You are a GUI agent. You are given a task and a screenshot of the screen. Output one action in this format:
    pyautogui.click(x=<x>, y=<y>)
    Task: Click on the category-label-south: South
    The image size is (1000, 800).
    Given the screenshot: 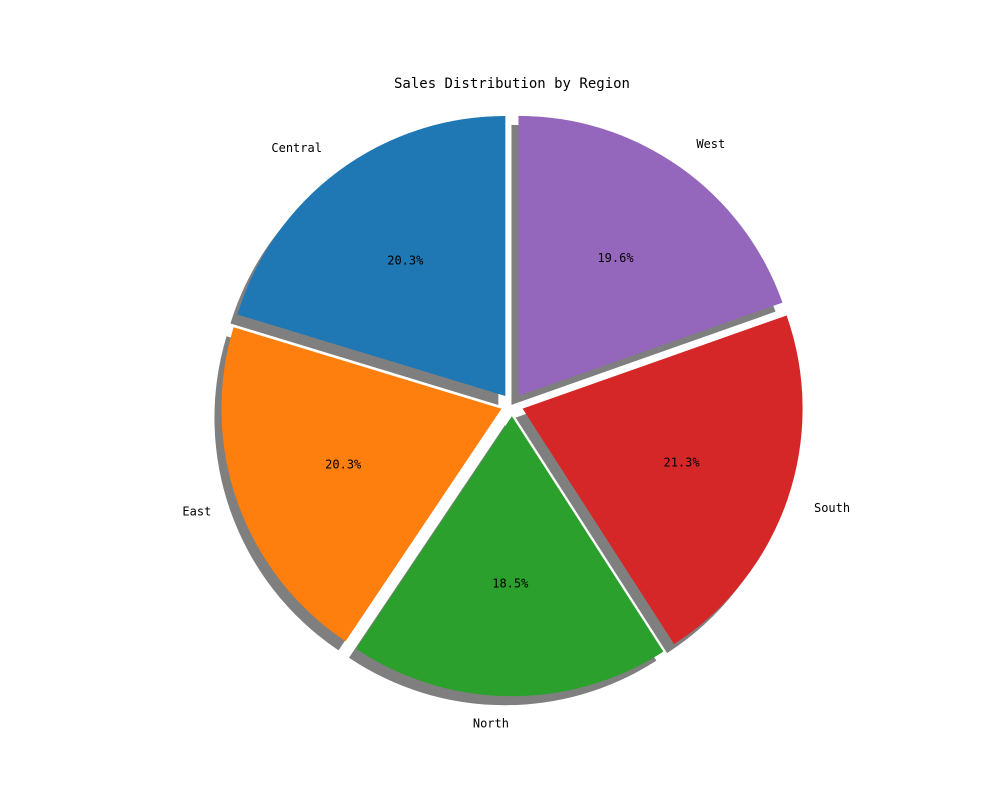 What is the action you would take?
    pyautogui.click(x=832, y=508)
    